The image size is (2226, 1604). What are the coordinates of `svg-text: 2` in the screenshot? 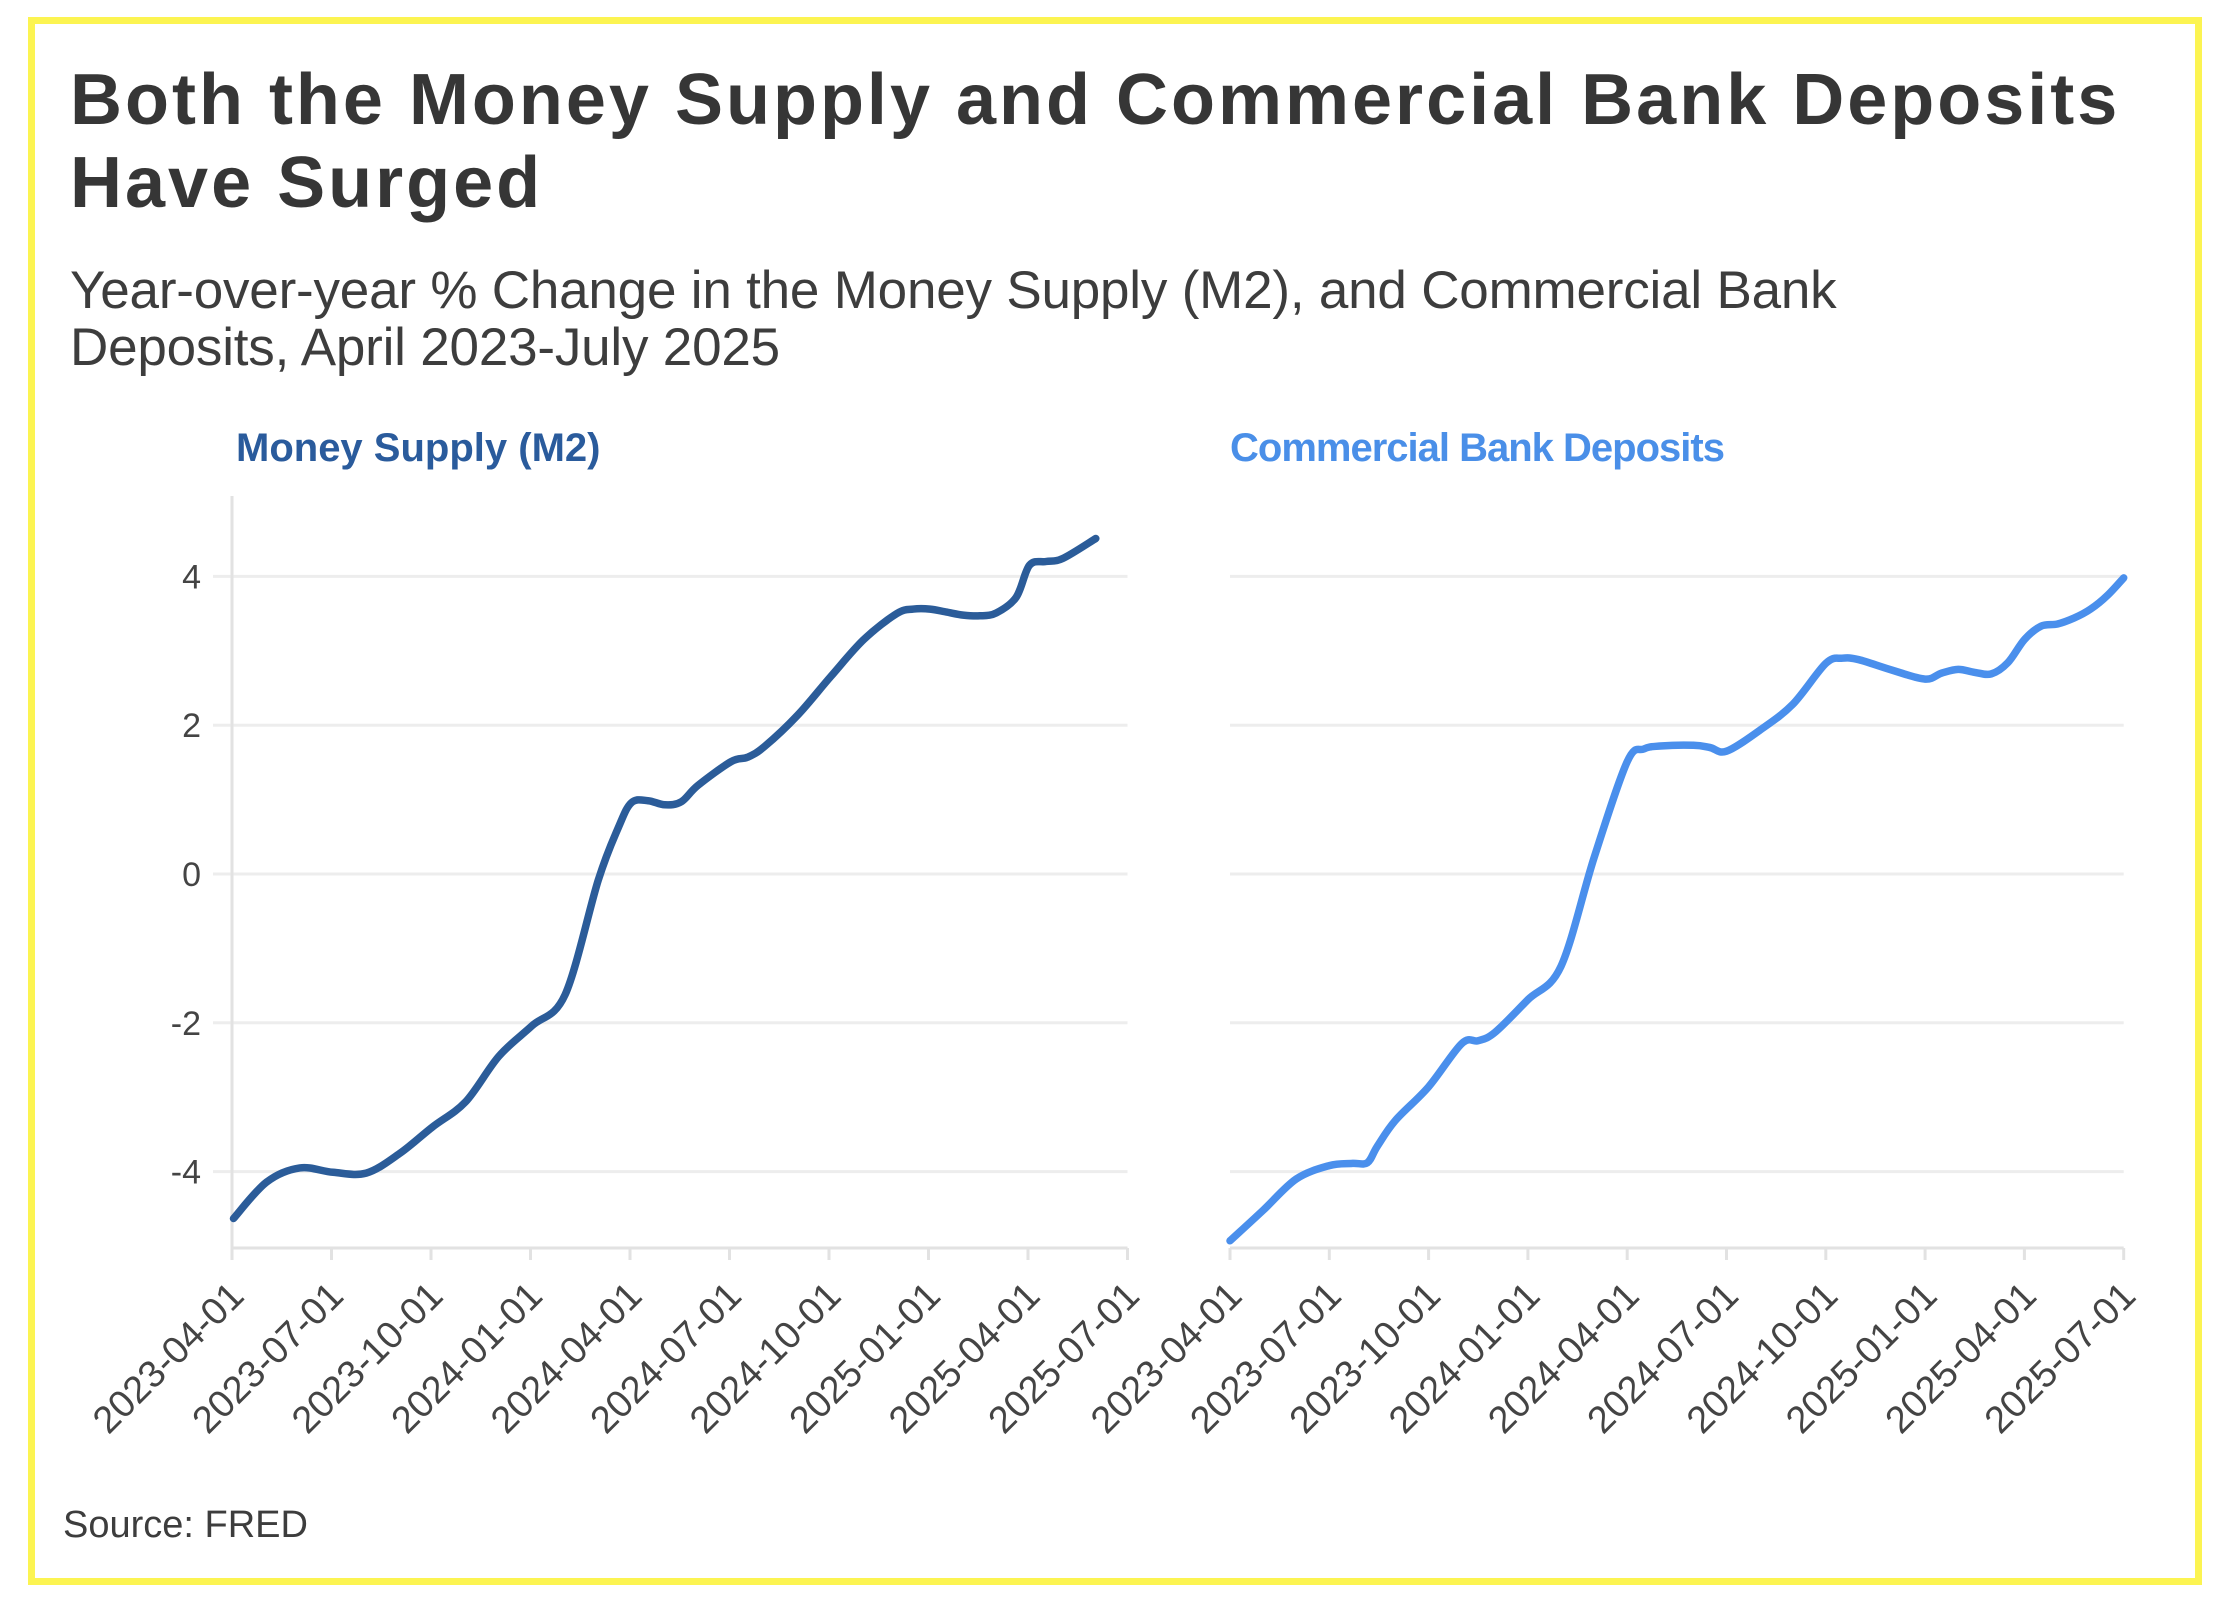 It's located at (191, 726).